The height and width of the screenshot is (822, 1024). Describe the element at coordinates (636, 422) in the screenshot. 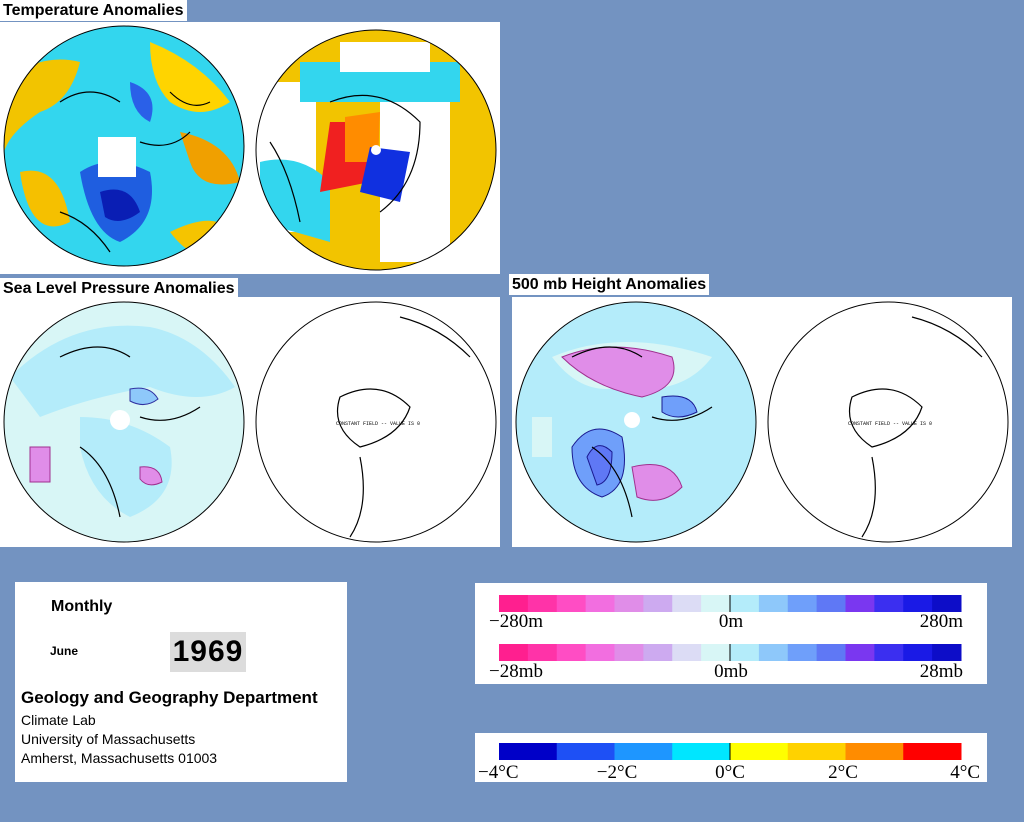

I see `height-northern-hemisphere-map` at that location.